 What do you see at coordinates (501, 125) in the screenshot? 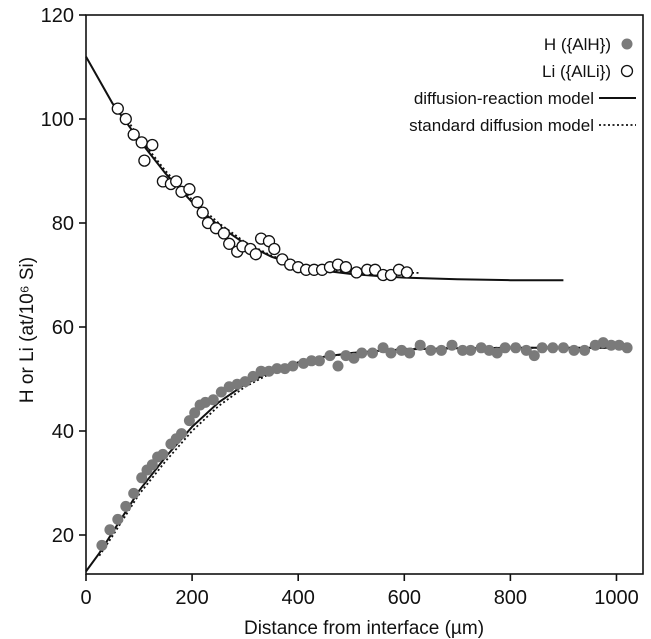
I see `legend-label: standard diffusion model` at bounding box center [501, 125].